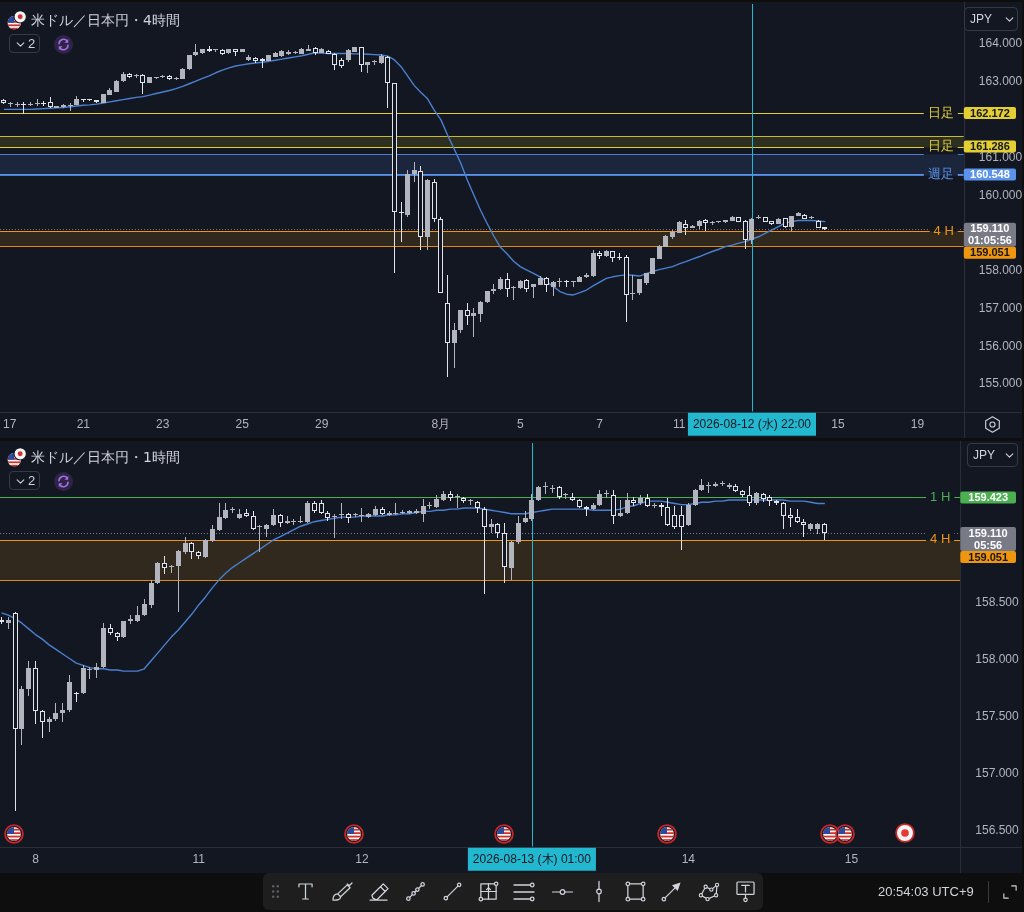 Image resolution: width=1024 pixels, height=912 pixels. What do you see at coordinates (1000, 194) in the screenshot?
I see `y-tick-label: 160.000` at bounding box center [1000, 194].